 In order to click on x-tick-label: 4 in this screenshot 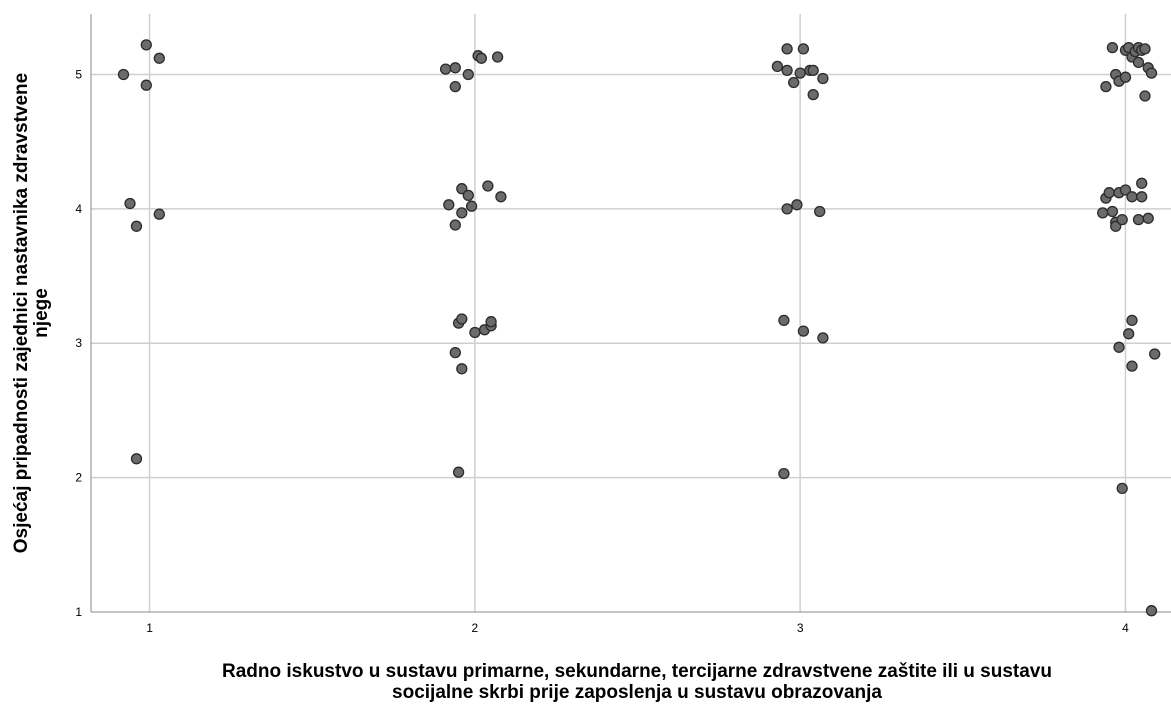, I will do `click(1125, 628)`.